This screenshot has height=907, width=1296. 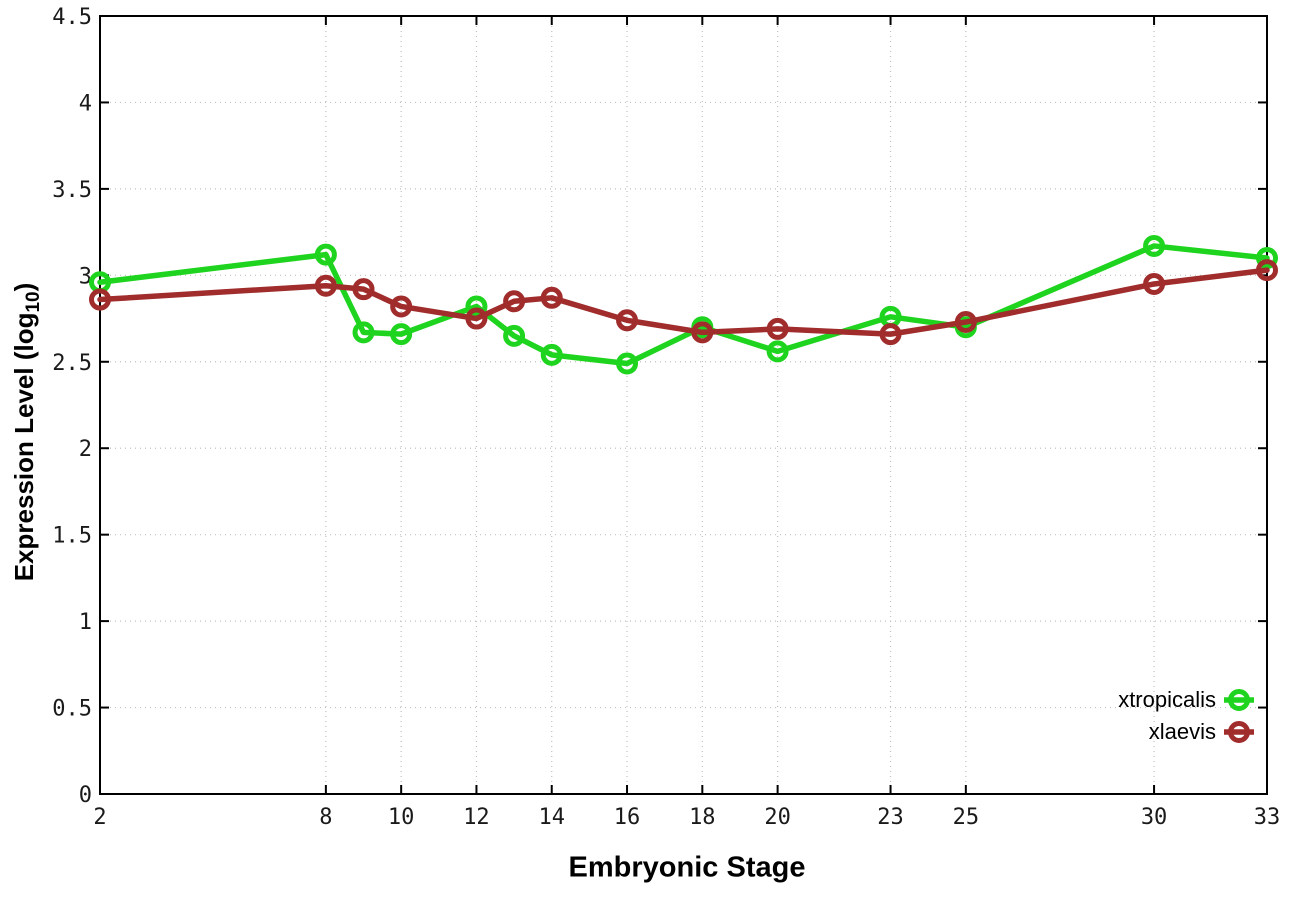 What do you see at coordinates (72, 17) in the screenshot?
I see `y-tick-label: 4.5` at bounding box center [72, 17].